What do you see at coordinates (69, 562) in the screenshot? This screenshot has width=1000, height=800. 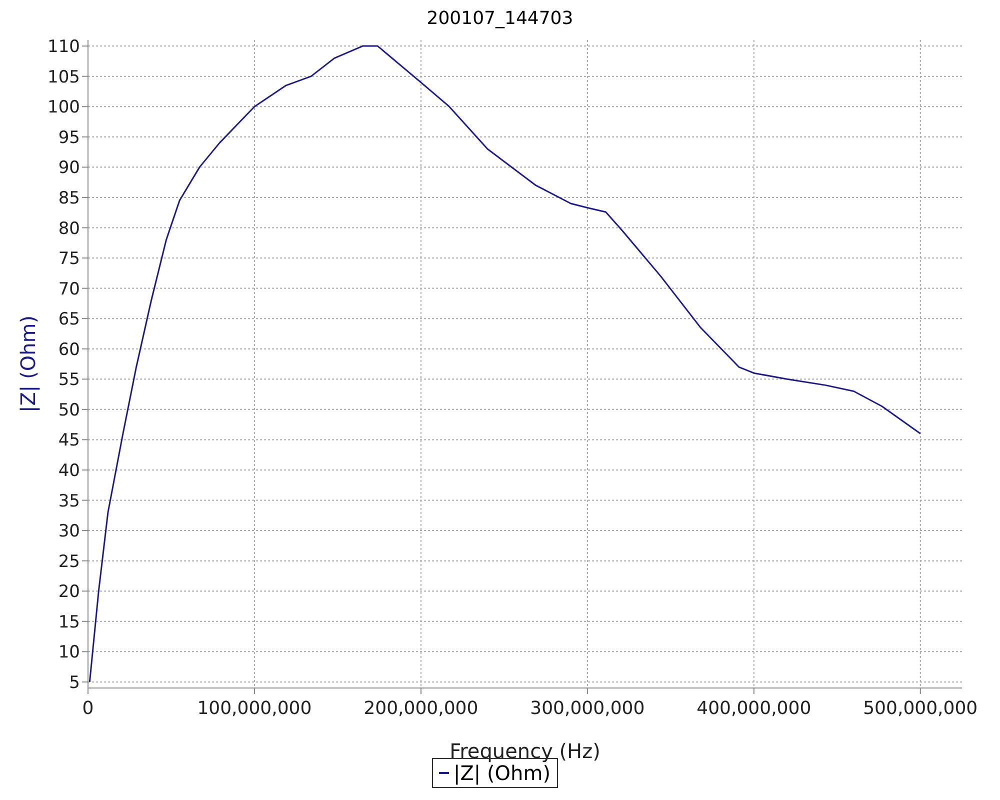 I see `y-tick-label: 25` at bounding box center [69, 562].